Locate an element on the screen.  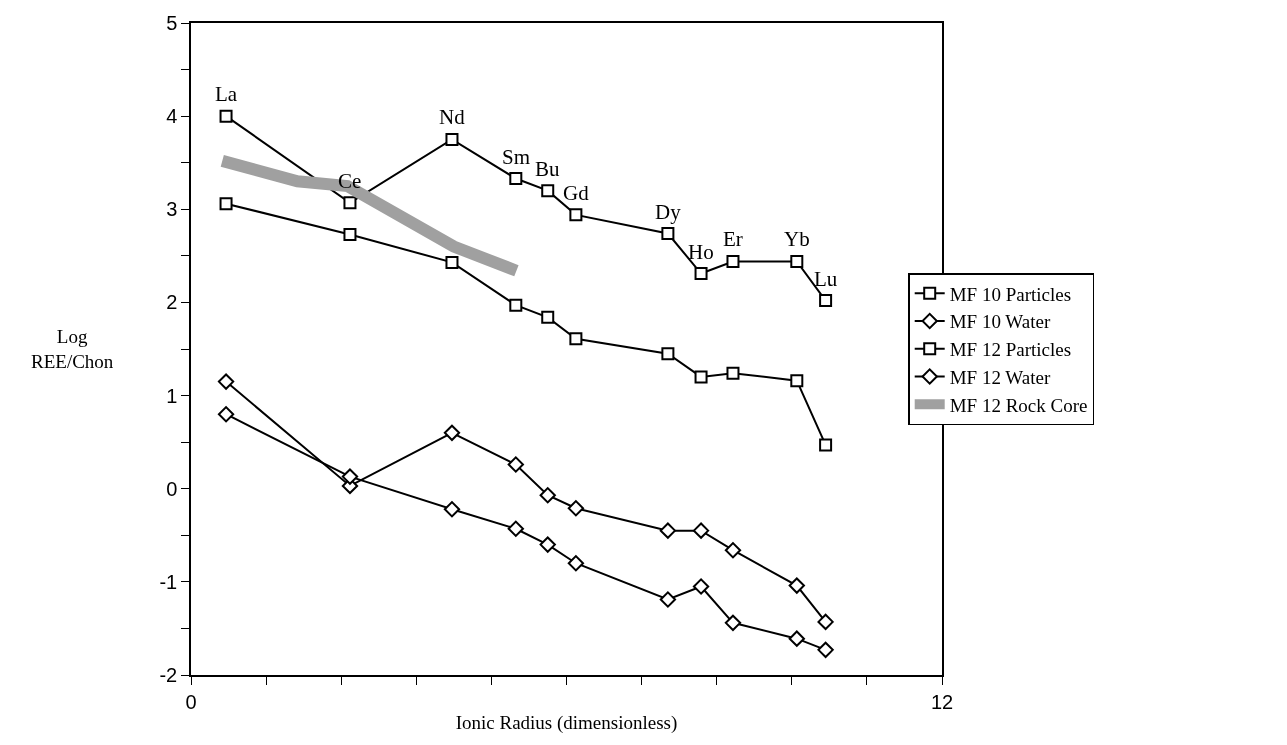
y-tick-label: 2 is located at coordinates (172, 302).